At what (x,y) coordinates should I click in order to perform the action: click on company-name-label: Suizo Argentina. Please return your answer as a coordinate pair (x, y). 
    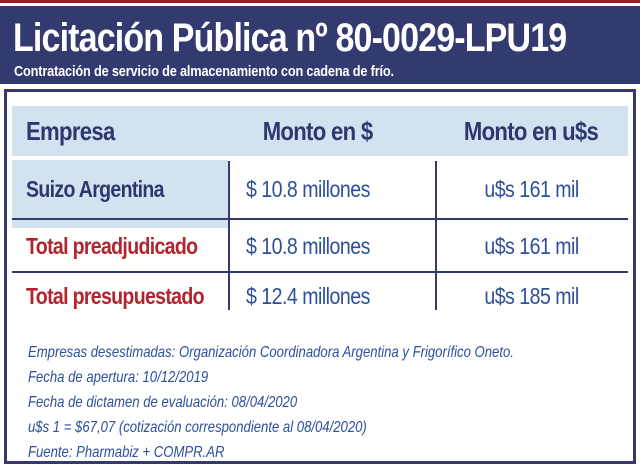
    Looking at the image, I should click on (95, 189).